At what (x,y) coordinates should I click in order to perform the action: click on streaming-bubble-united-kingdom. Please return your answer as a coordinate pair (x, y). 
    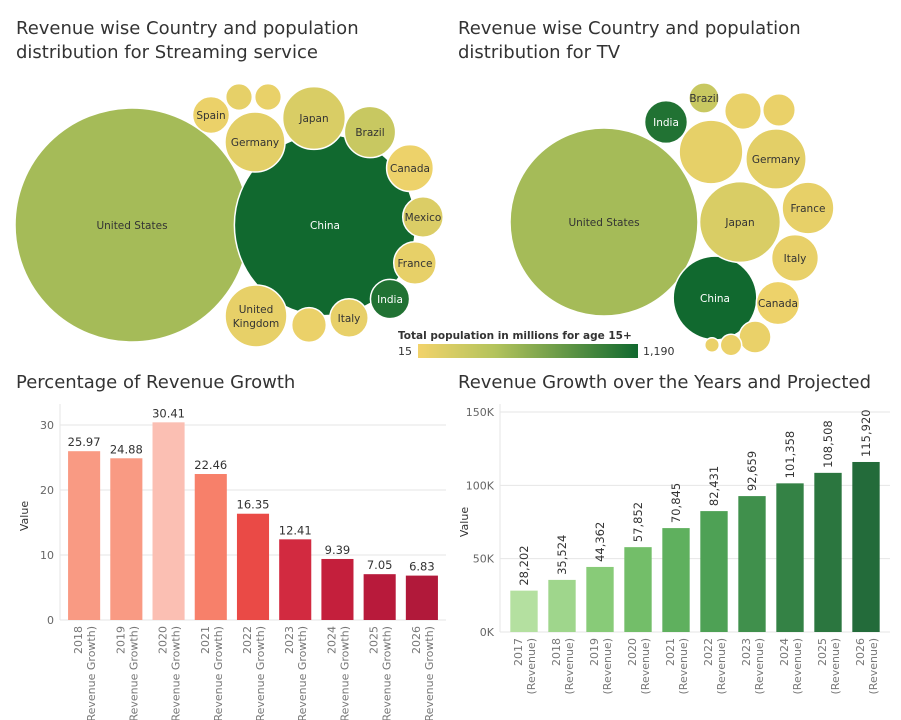
    Looking at the image, I should click on (256, 316).